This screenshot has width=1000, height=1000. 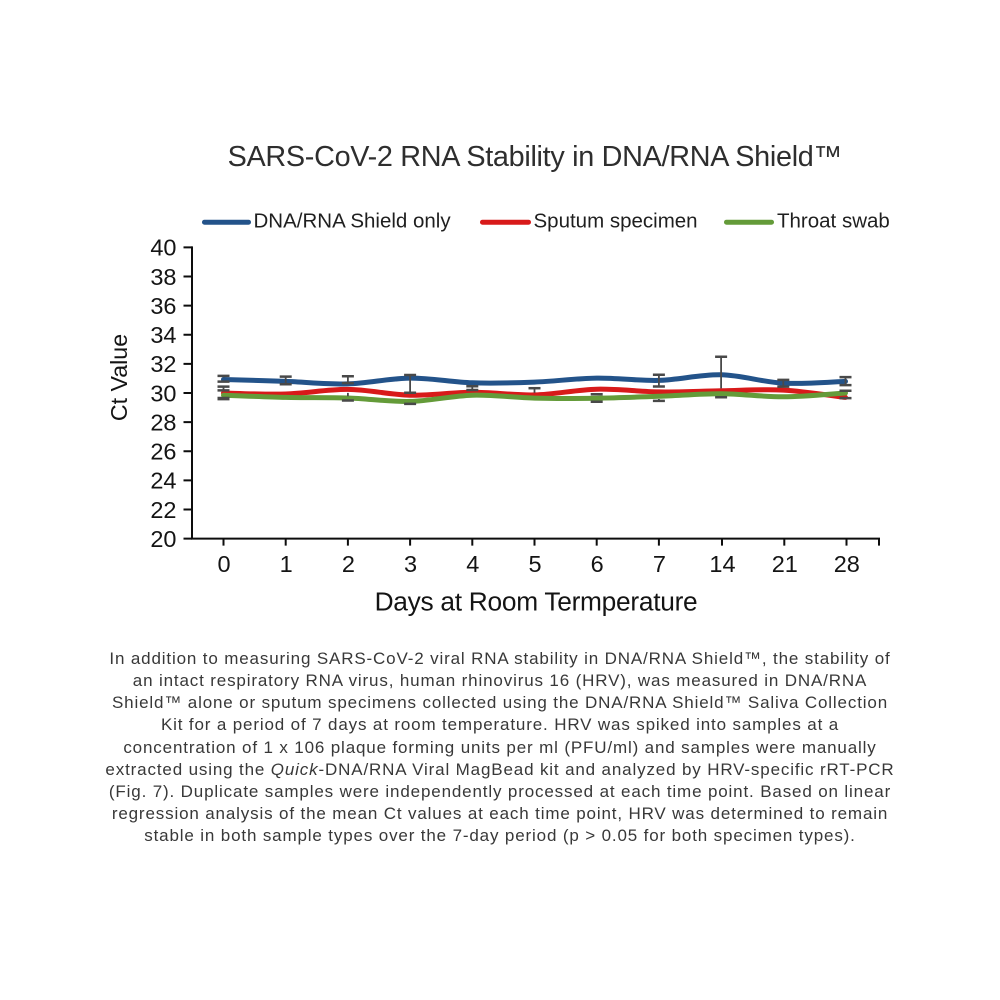 I want to click on svg-text: DNA/RNA Shield only, so click(x=353, y=221).